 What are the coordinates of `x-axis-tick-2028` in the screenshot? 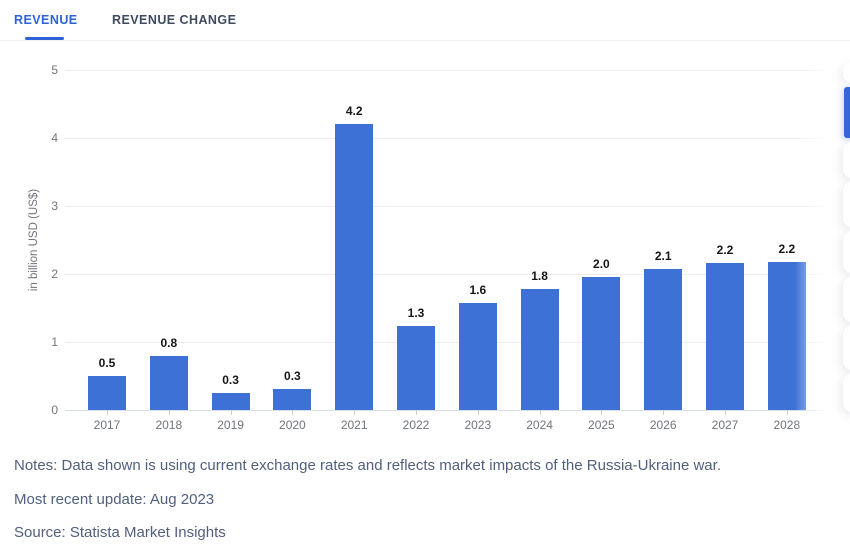 It's located at (787, 412).